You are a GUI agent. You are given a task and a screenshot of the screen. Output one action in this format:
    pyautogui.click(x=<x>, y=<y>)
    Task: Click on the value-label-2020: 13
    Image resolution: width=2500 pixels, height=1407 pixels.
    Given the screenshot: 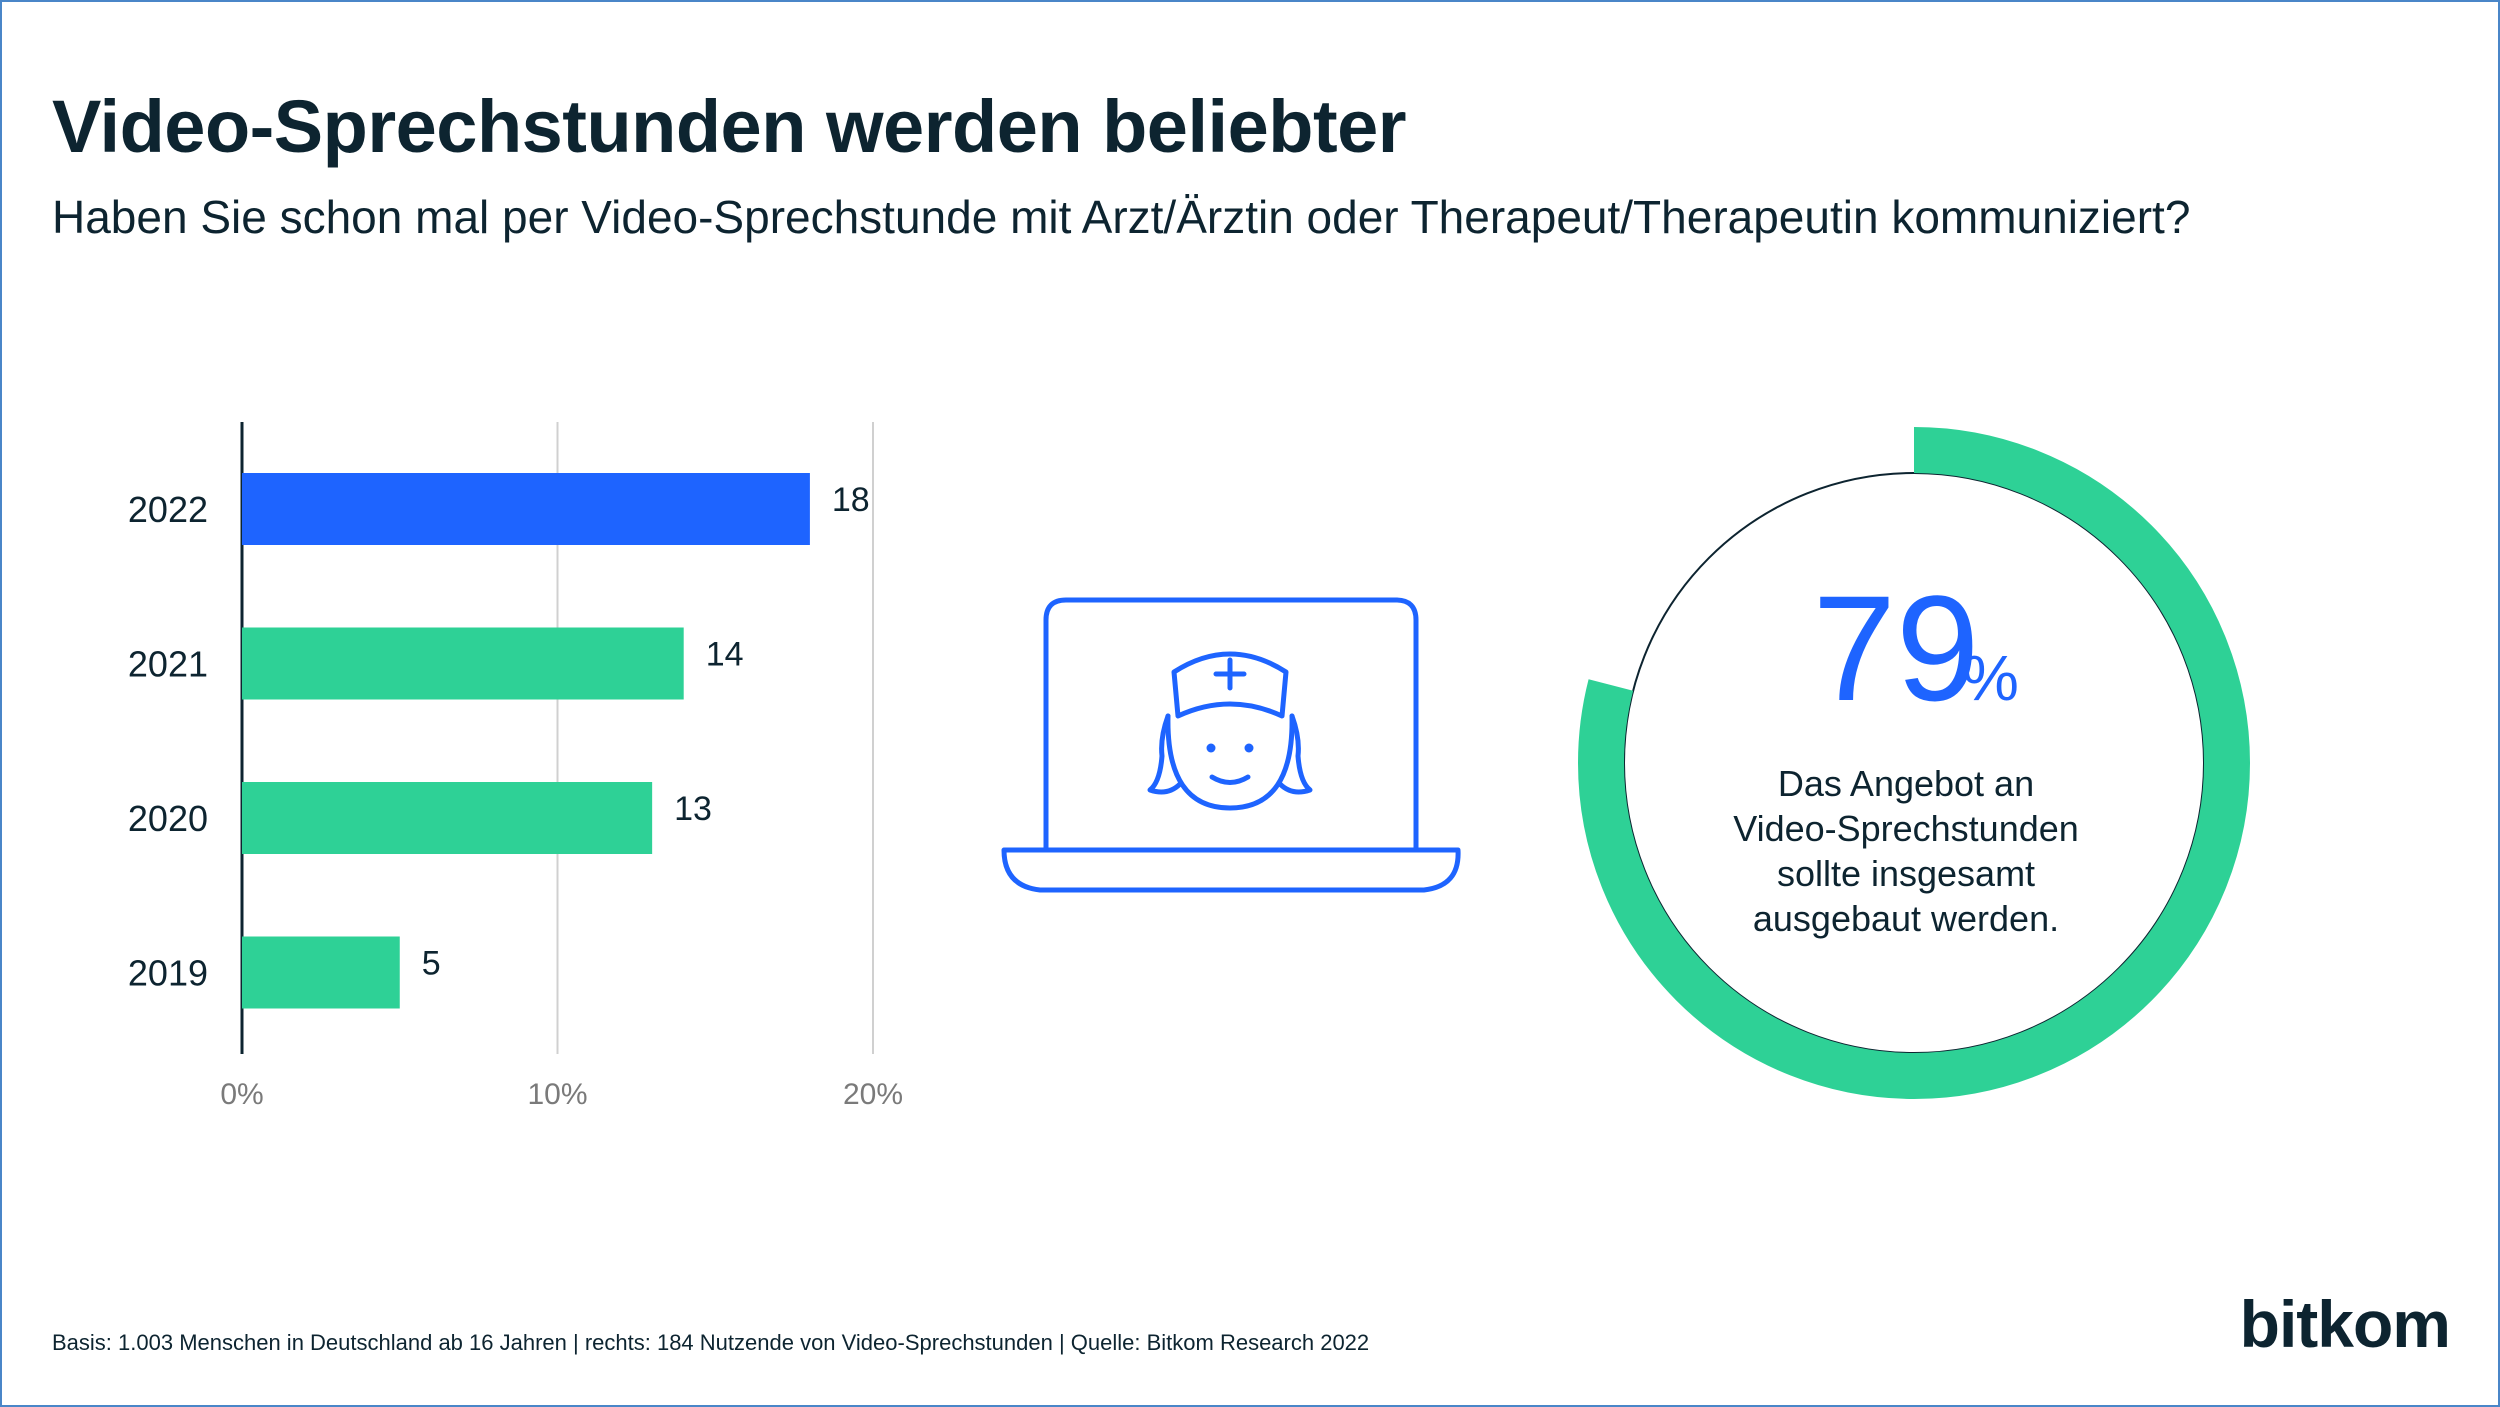 What is the action you would take?
    pyautogui.click(x=693, y=809)
    